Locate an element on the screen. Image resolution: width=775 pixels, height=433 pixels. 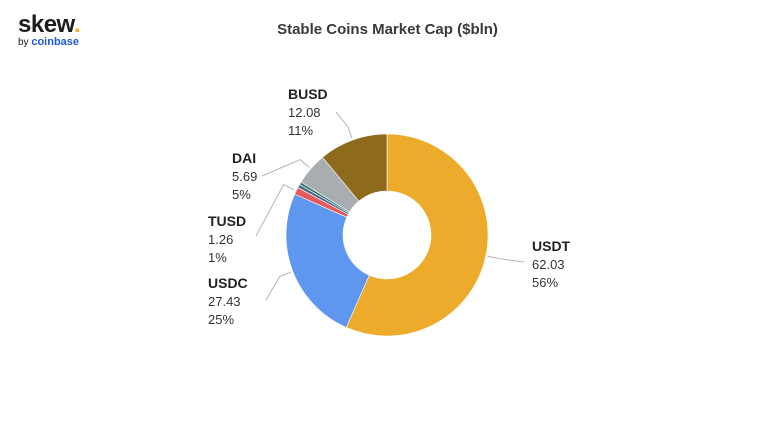
data-label-dai-percent: 5% is located at coordinates (241, 194).